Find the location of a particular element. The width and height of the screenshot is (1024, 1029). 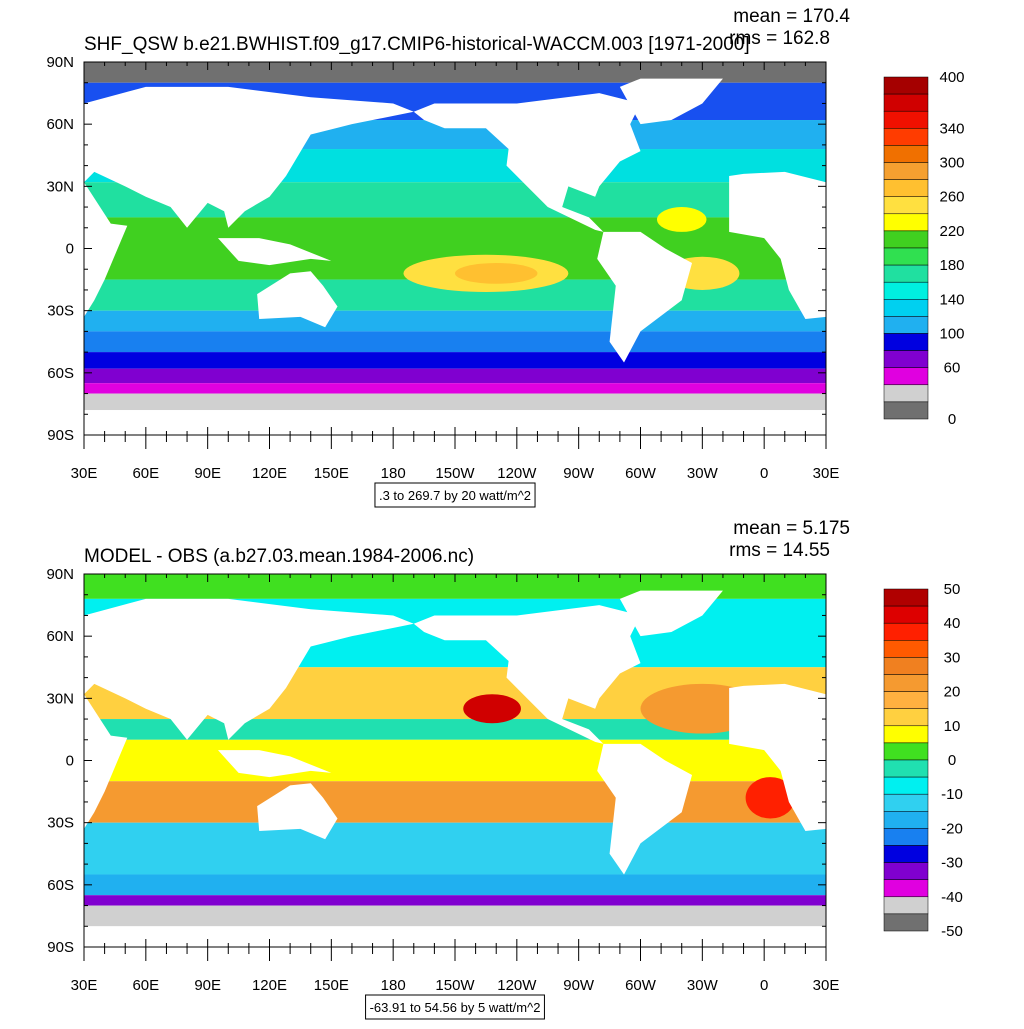

rms-label: rms = 14.55 is located at coordinates (779, 550).